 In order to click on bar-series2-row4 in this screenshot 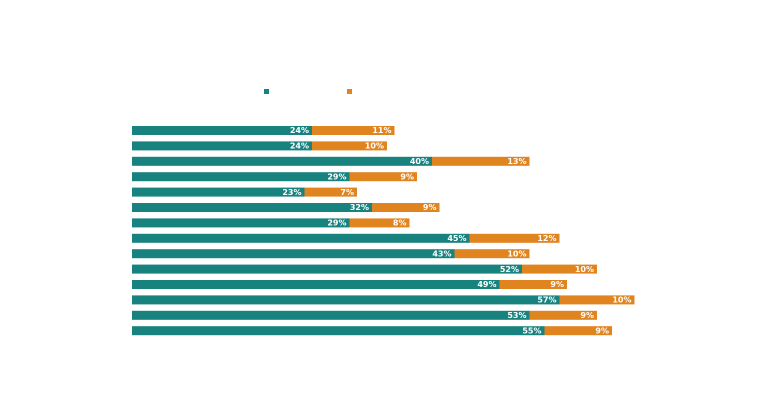, I will do `click(383, 177)`.